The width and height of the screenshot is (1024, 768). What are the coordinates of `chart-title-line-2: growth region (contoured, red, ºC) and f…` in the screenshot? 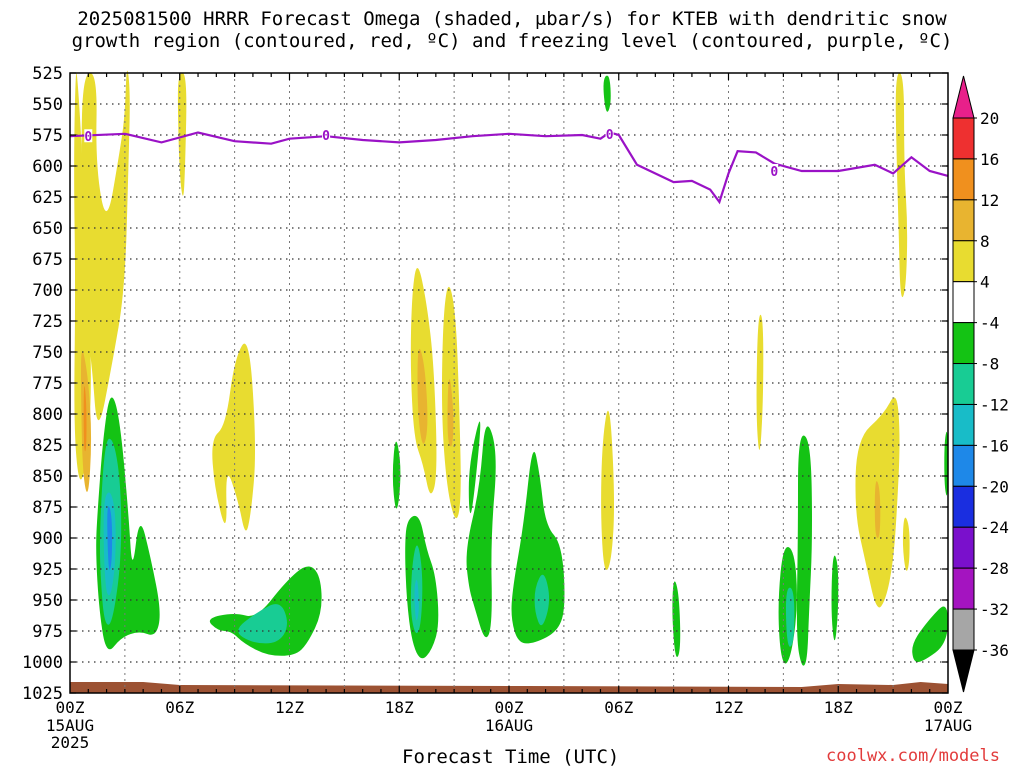 It's located at (512, 41).